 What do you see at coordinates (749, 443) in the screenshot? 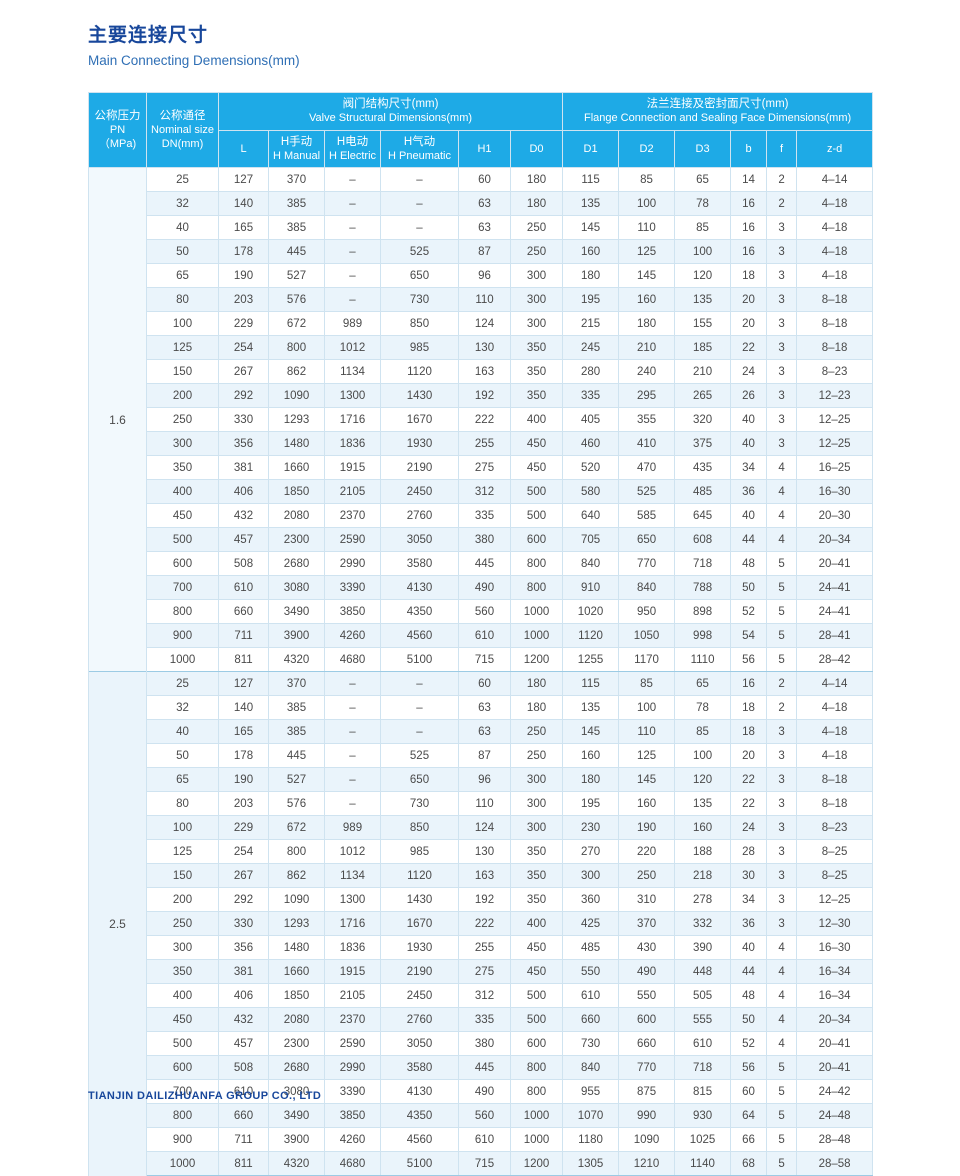
I see `cell-value: 40` at bounding box center [749, 443].